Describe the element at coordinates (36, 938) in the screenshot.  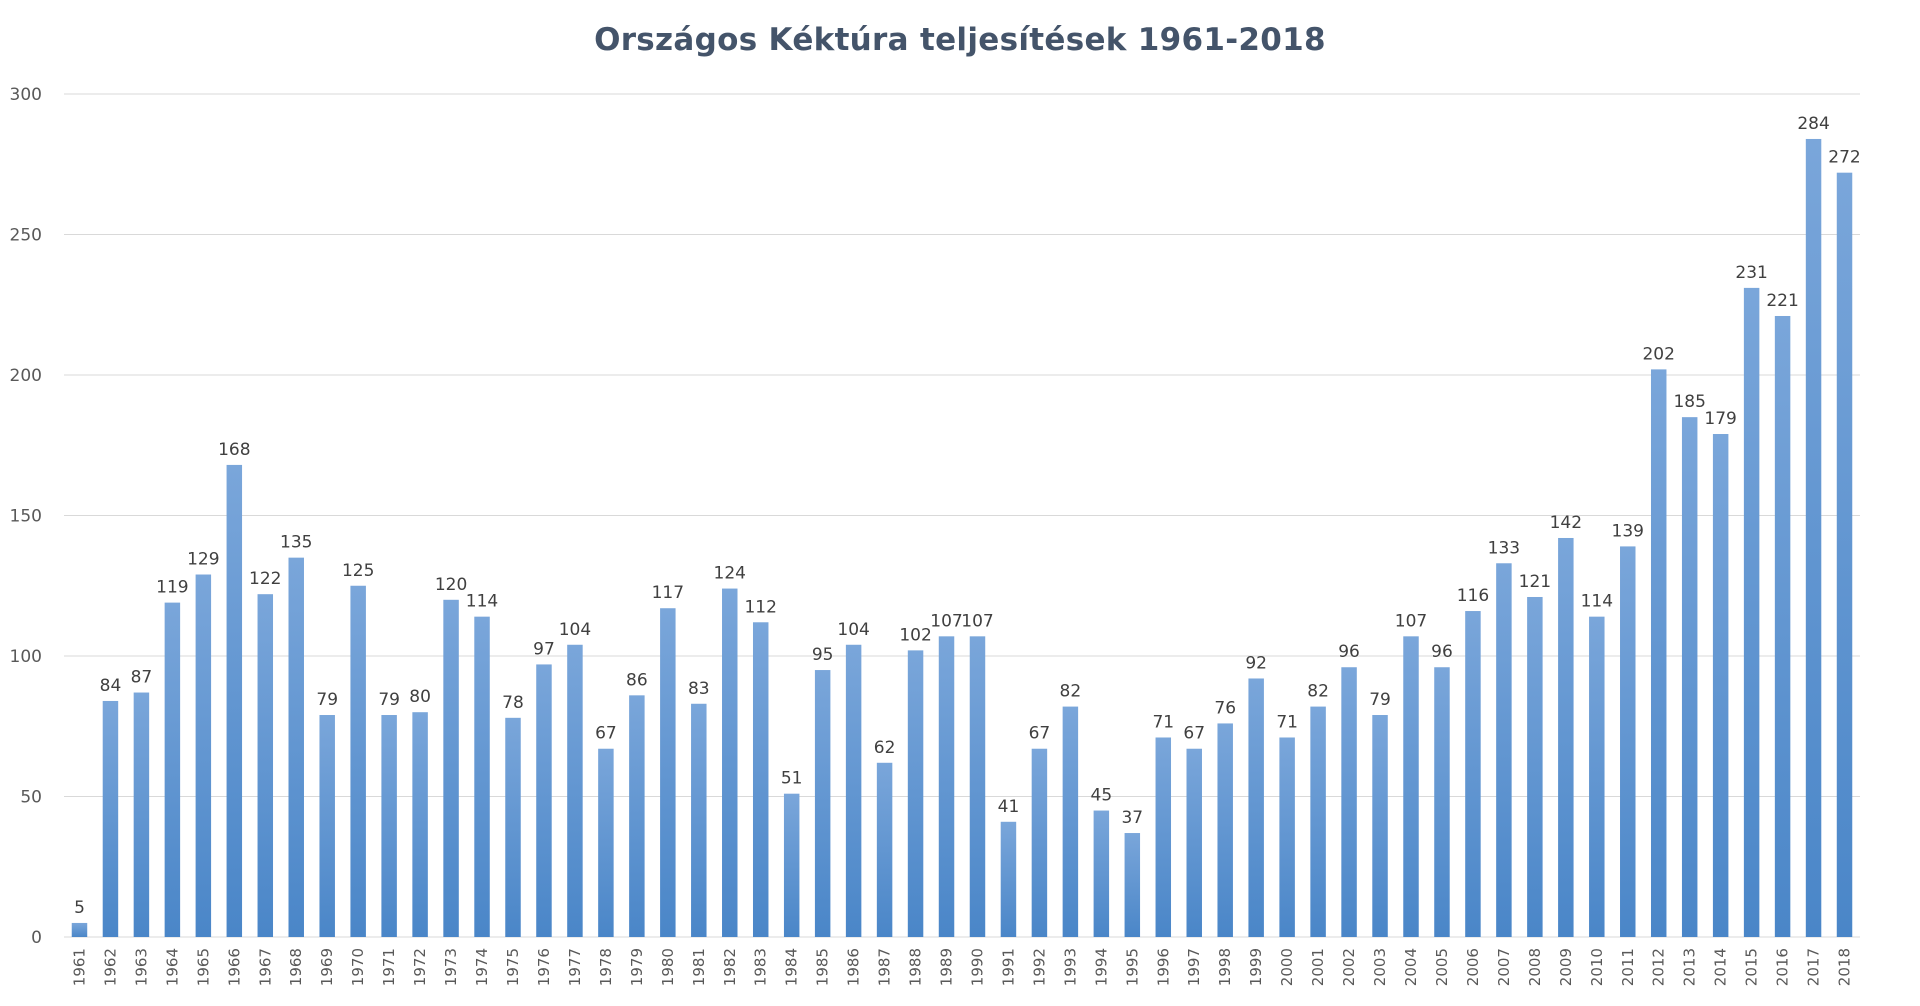
I see `y-tick-label: 0` at that location.